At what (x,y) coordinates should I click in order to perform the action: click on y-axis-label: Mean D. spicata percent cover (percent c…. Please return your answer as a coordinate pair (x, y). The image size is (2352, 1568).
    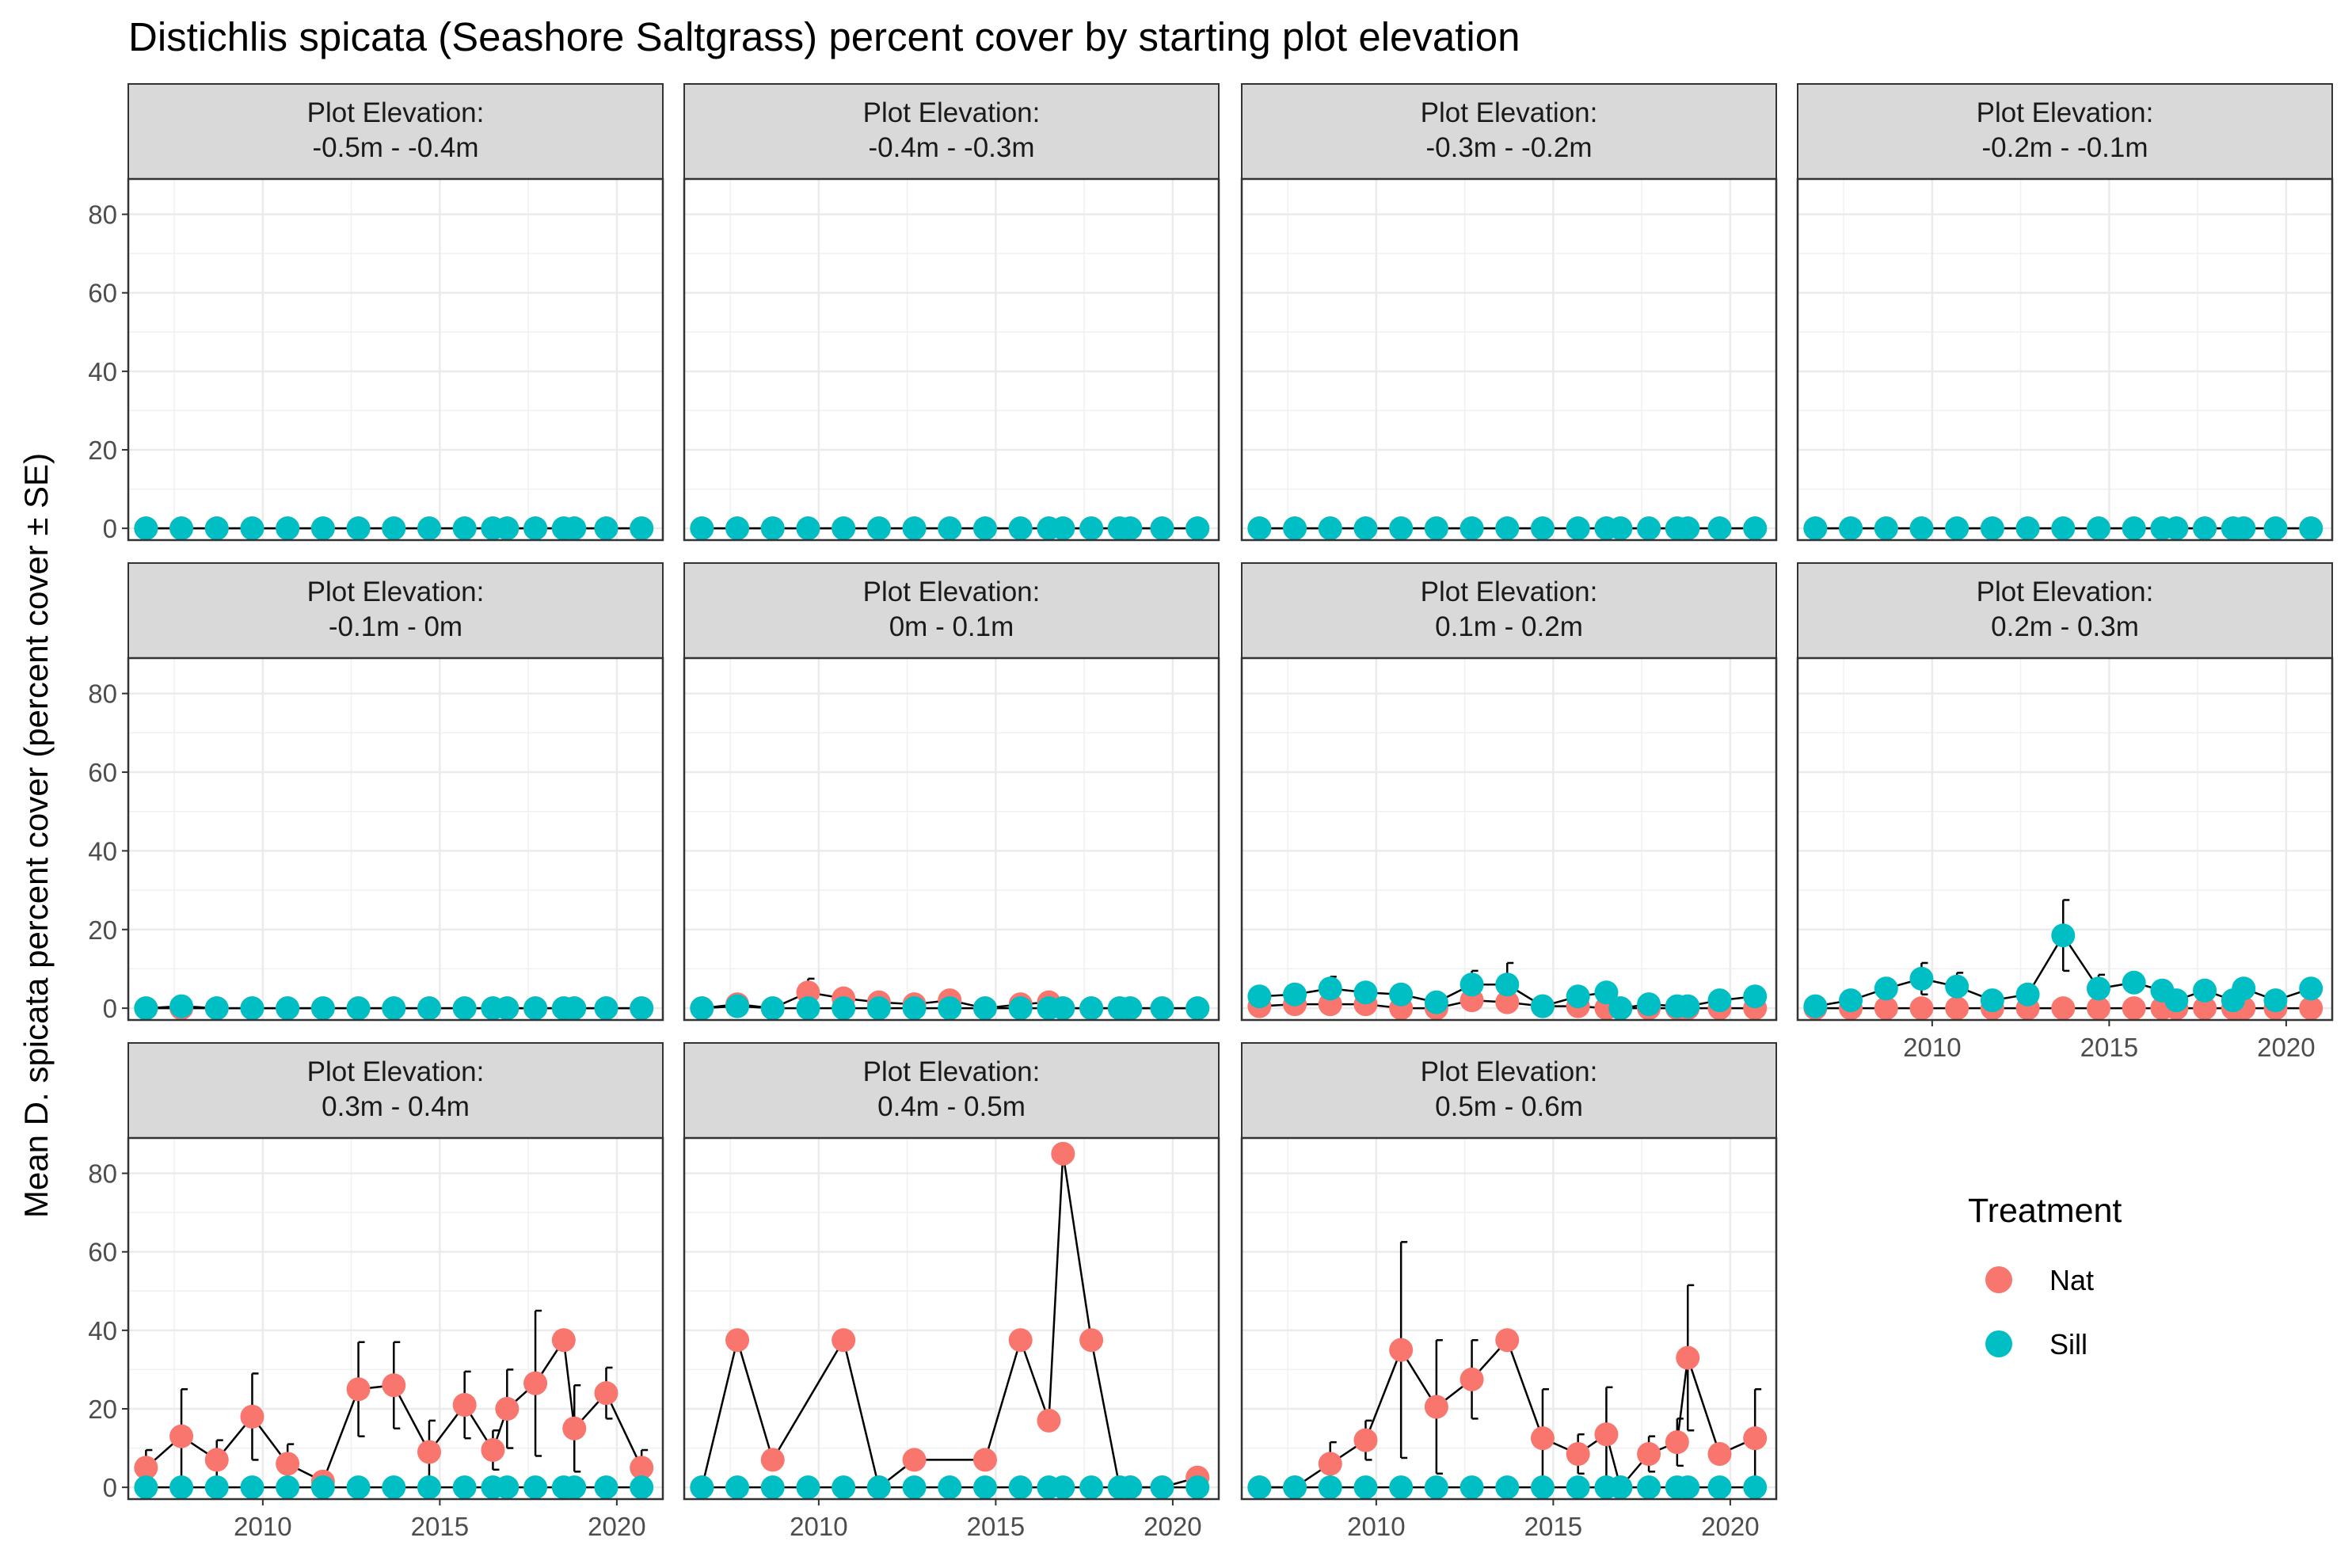
    Looking at the image, I should click on (36, 835).